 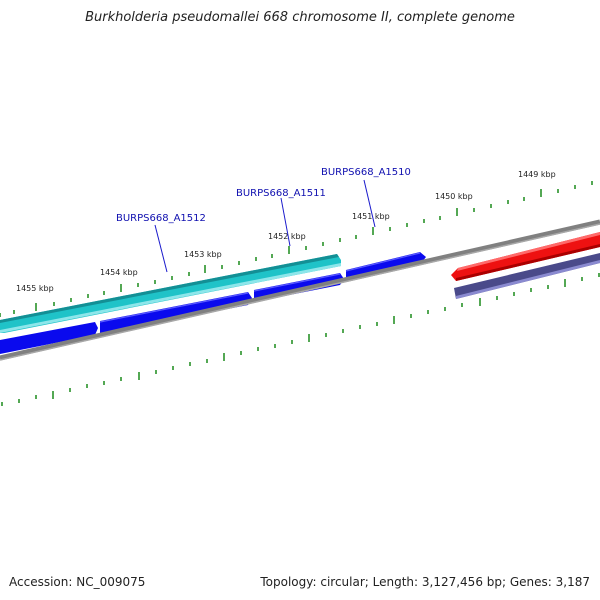 I want to click on gene-label: BURPS668_A1510, so click(x=366, y=172).